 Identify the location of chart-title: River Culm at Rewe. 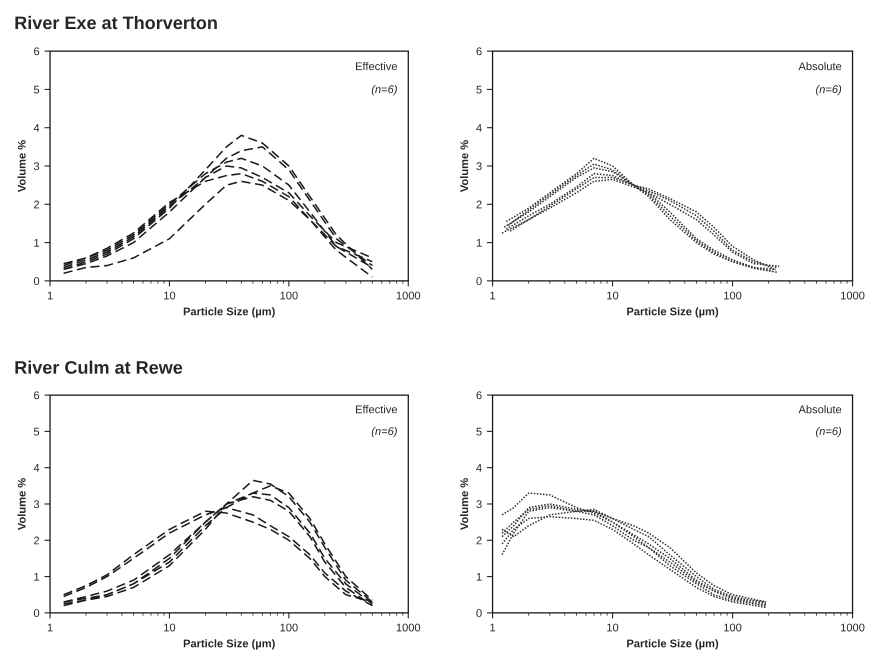
(98, 367).